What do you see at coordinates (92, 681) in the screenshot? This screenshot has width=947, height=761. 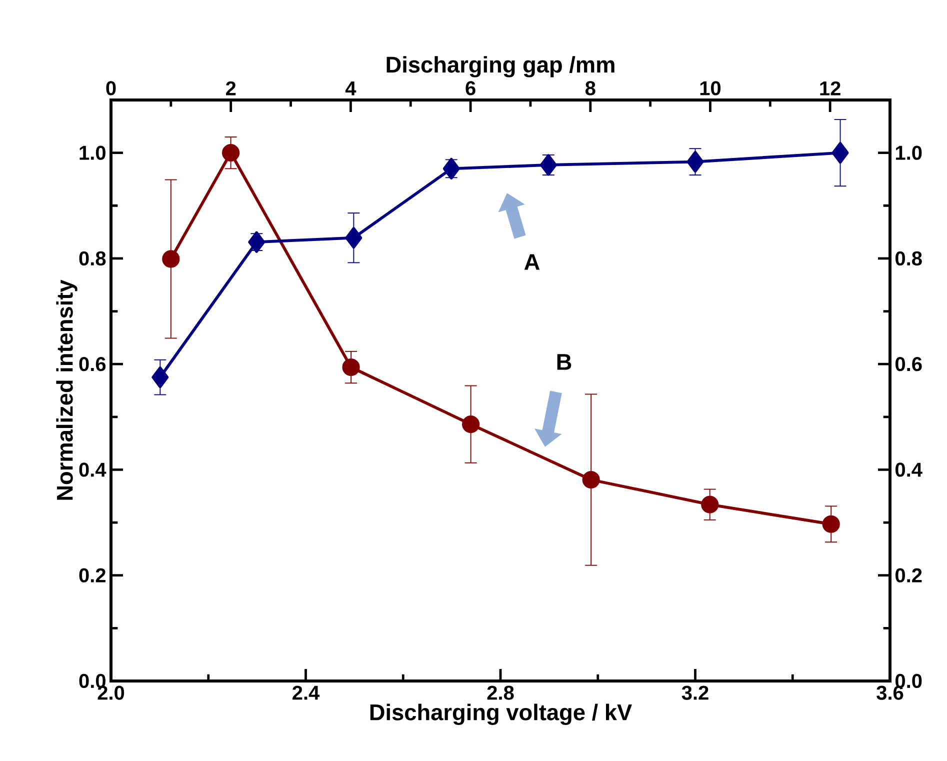 I see `y-tick-label: 0.0` at bounding box center [92, 681].